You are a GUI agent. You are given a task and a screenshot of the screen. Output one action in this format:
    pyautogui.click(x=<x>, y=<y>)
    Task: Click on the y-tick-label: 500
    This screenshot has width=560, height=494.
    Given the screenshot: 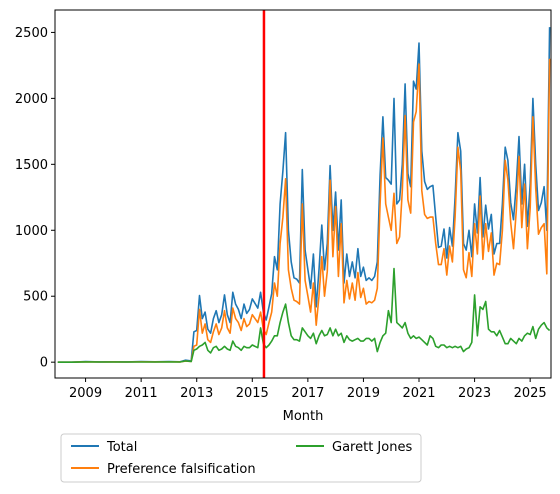 What is the action you would take?
    pyautogui.click(x=35, y=297)
    